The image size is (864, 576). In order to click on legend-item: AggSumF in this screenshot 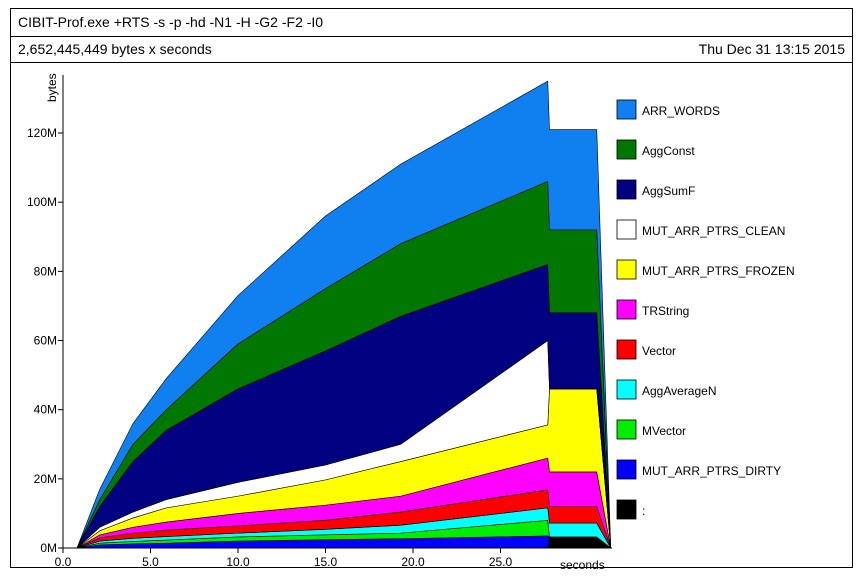, I will do `click(655, 189)`.